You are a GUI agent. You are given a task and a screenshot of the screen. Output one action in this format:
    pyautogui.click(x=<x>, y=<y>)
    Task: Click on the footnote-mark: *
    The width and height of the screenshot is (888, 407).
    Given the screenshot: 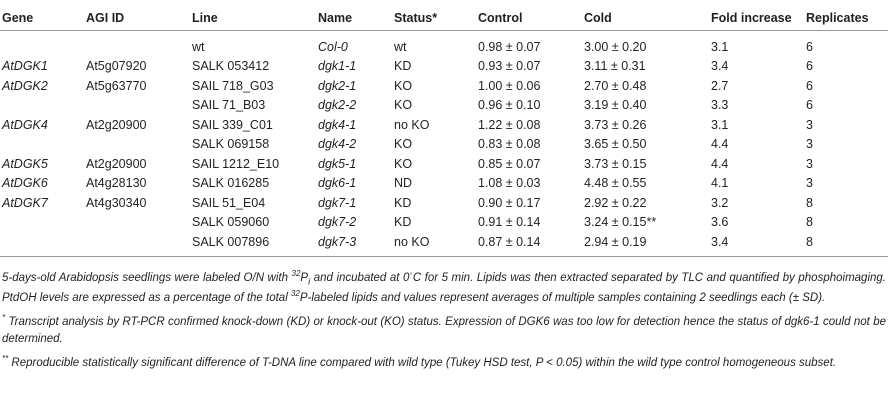 What is the action you would take?
    pyautogui.click(x=4, y=318)
    